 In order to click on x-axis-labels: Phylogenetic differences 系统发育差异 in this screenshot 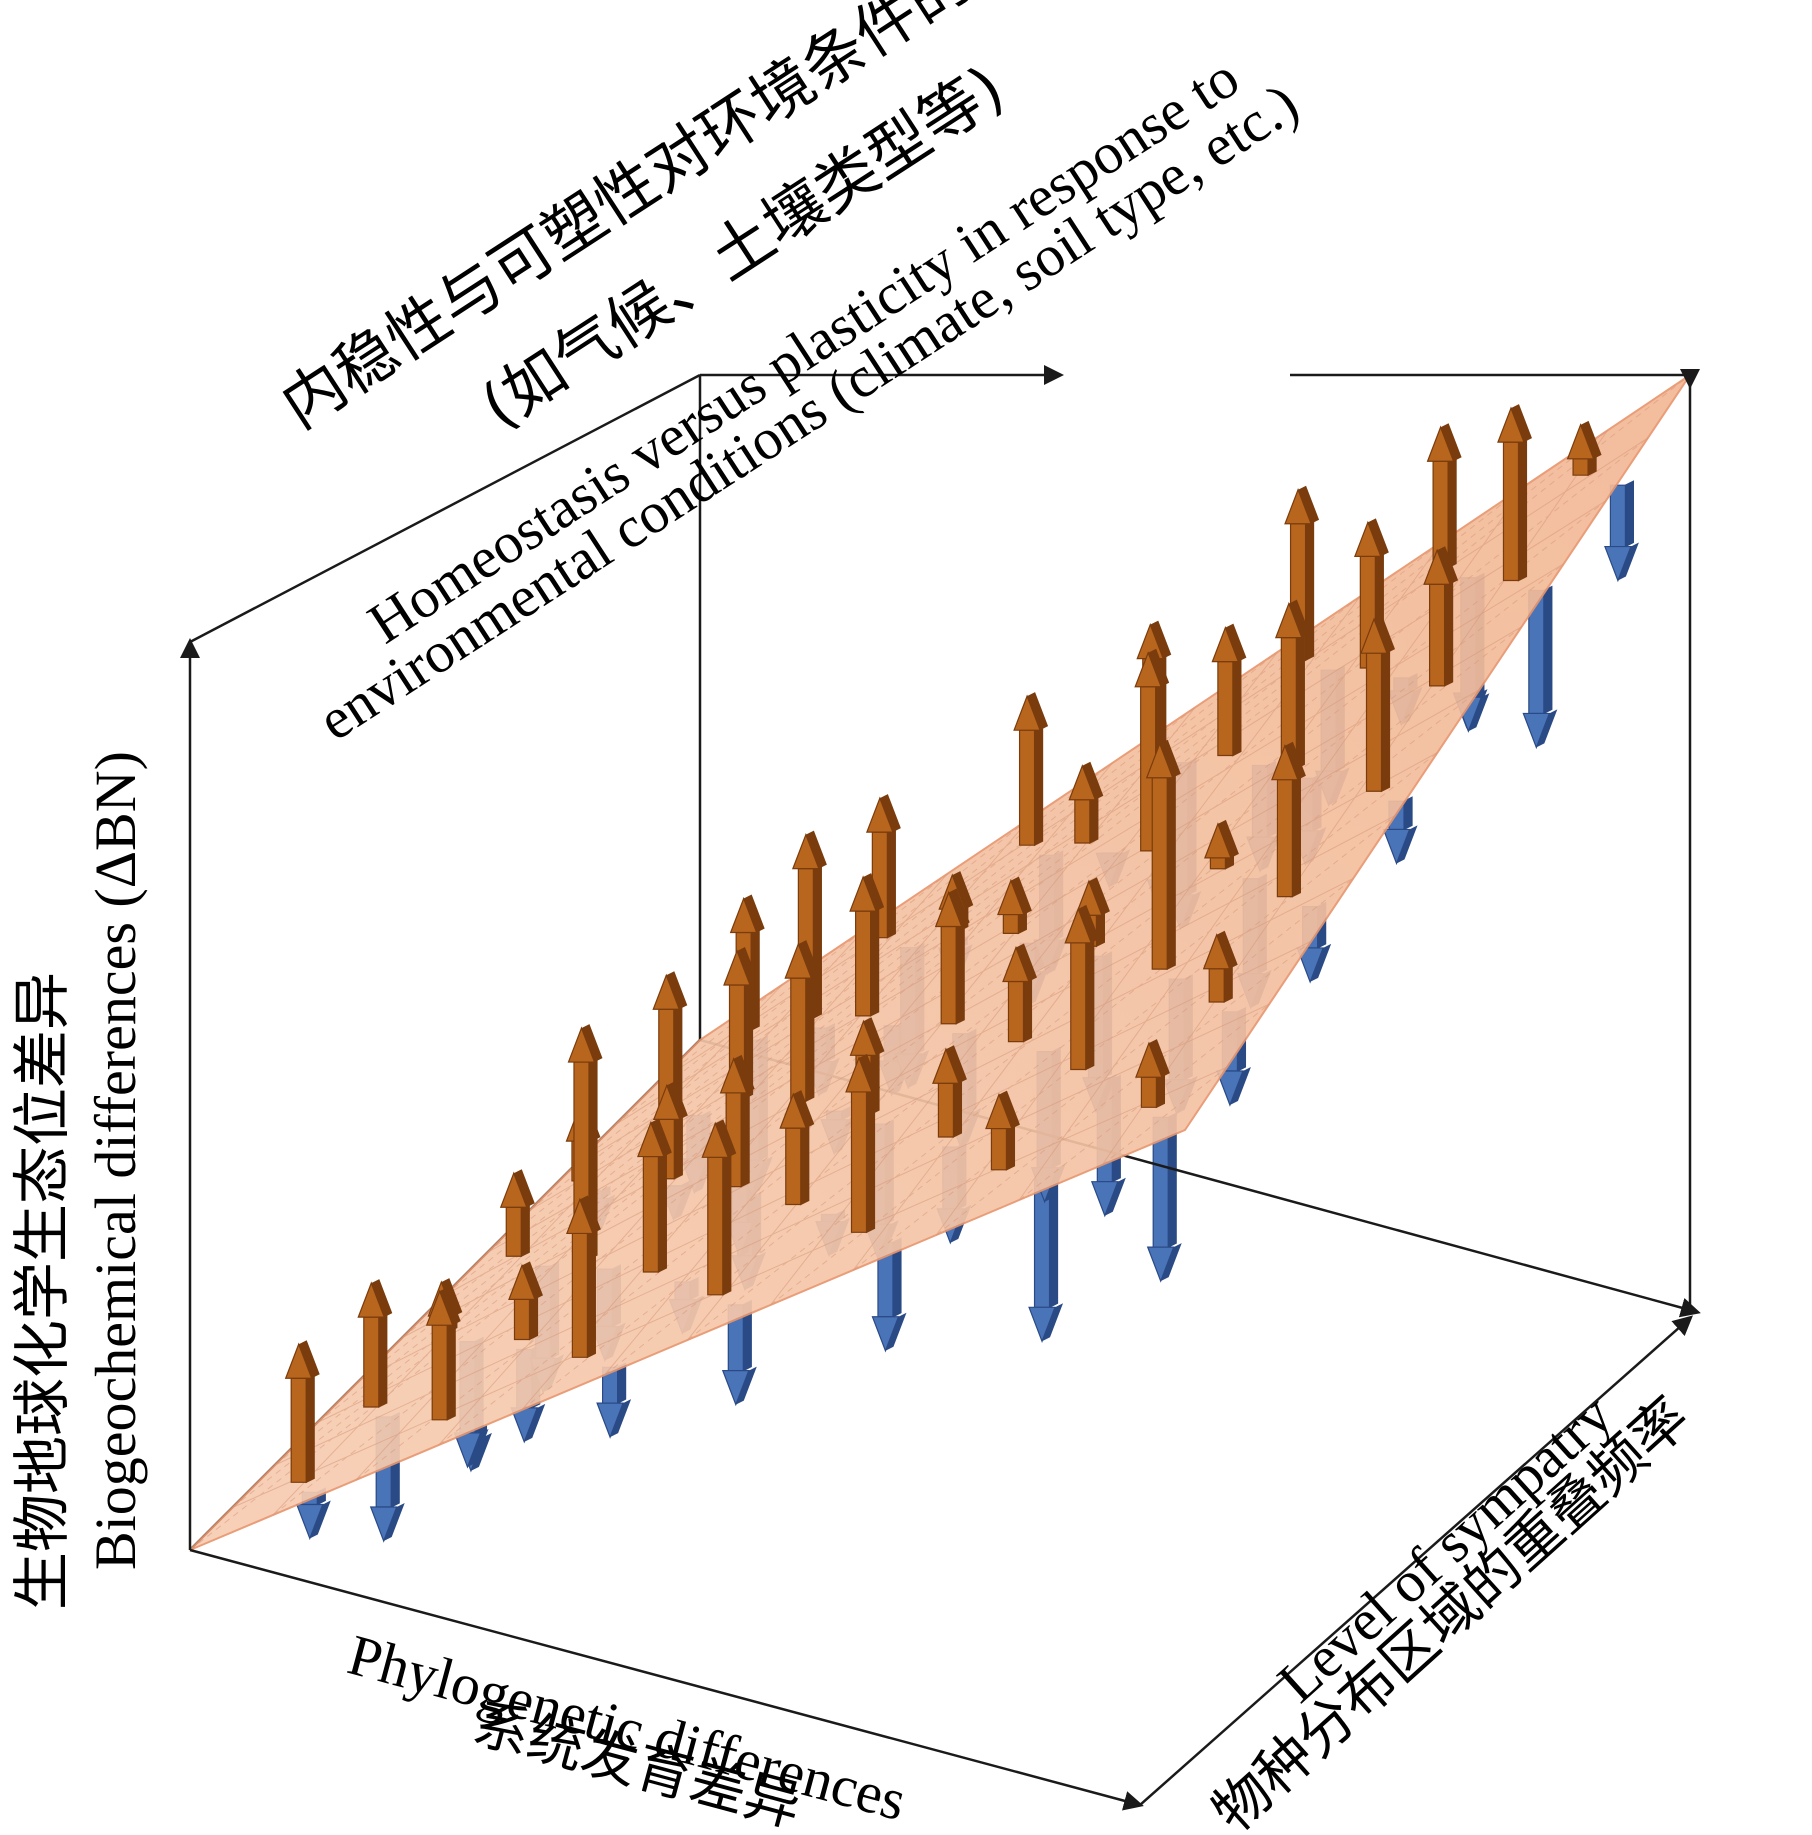, I will do `click(627, 1728)`.